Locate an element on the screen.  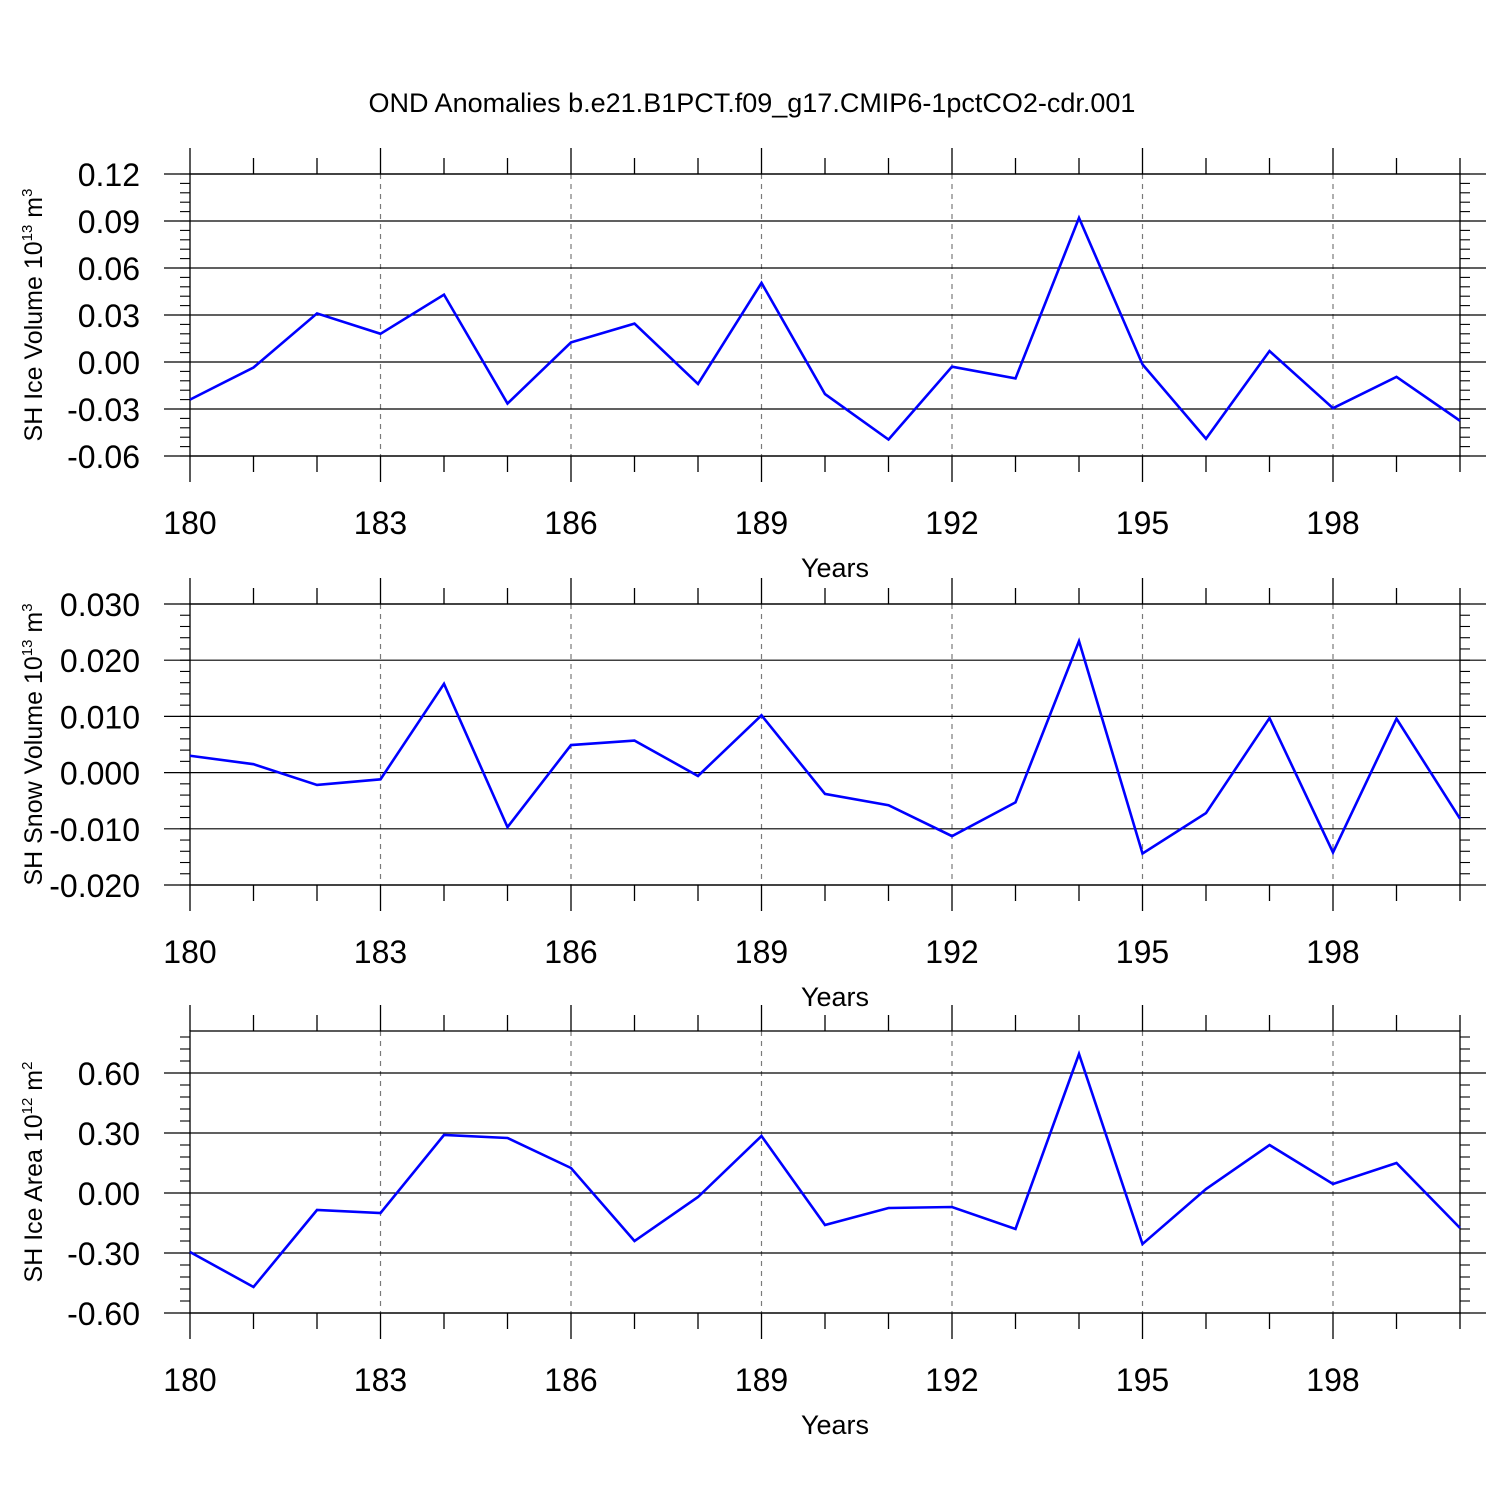
y-tick-label: 0.030 is located at coordinates (100, 605).